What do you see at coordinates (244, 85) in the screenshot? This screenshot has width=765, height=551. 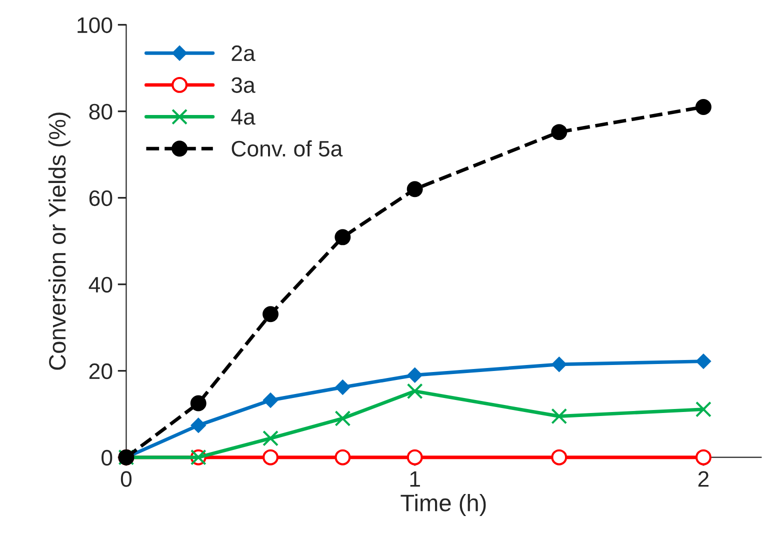 I see `legend-label: 3a` at bounding box center [244, 85].